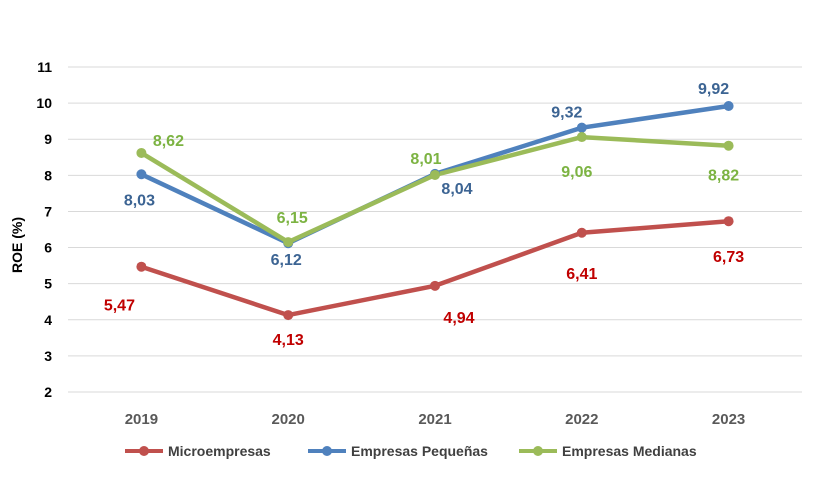 The width and height of the screenshot is (819, 479). I want to click on legend-label: Microempresas, so click(219, 451).